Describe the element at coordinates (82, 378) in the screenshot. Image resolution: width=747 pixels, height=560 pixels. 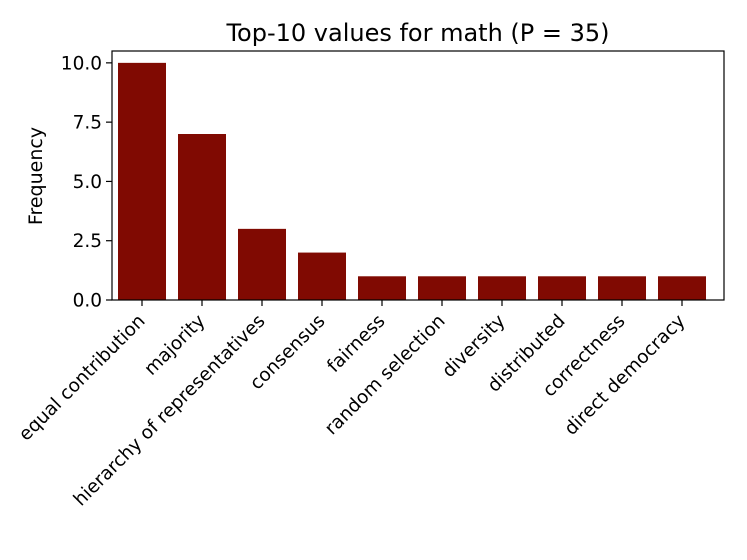
I see `x-tick-label-0: equal contribution` at that location.